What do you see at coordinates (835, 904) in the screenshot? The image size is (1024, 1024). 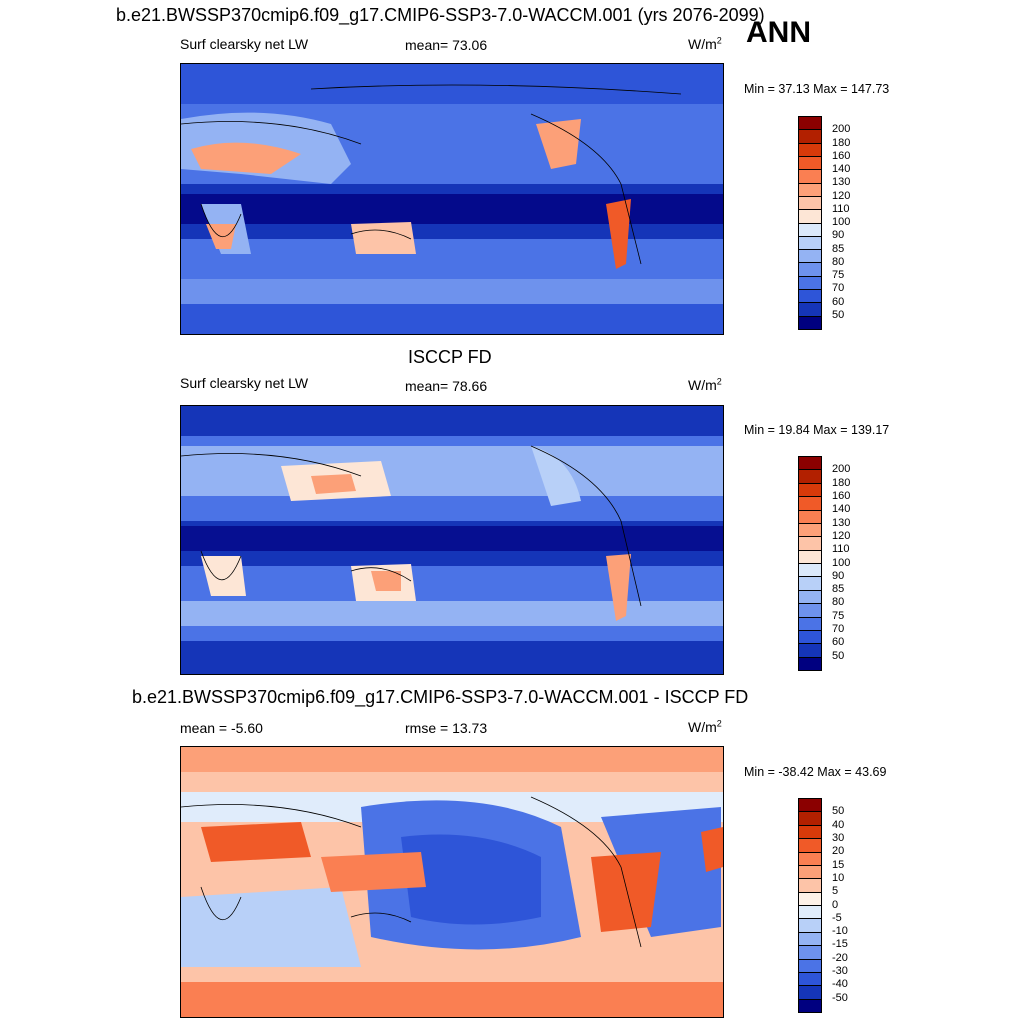 I see `colorbar-tick-label: 0` at bounding box center [835, 904].